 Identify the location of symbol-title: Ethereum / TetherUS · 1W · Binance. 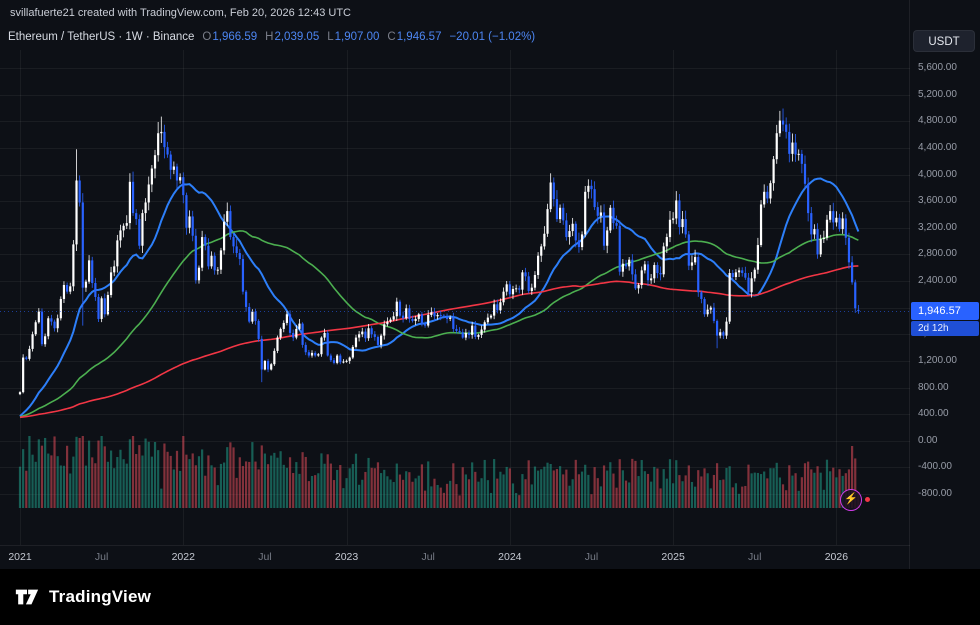
(101, 37).